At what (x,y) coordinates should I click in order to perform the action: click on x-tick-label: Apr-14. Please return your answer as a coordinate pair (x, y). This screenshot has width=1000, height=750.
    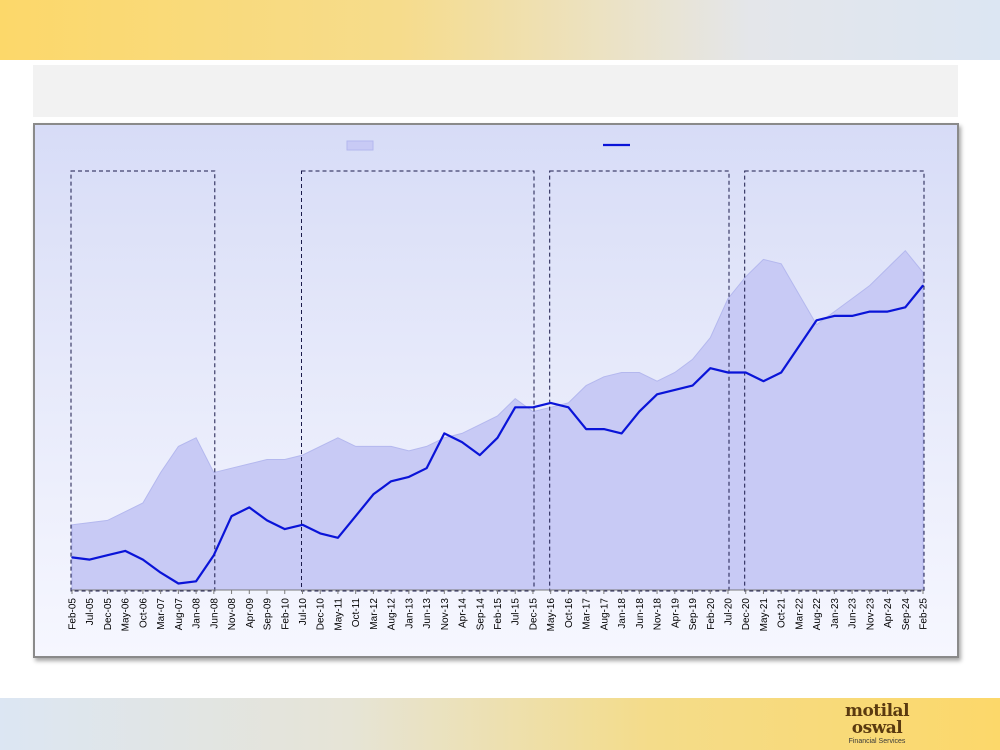
    Looking at the image, I should click on (463, 613).